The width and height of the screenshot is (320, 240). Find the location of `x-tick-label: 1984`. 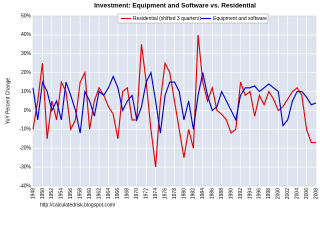

x-tick-label: 1984 is located at coordinates (203, 193).